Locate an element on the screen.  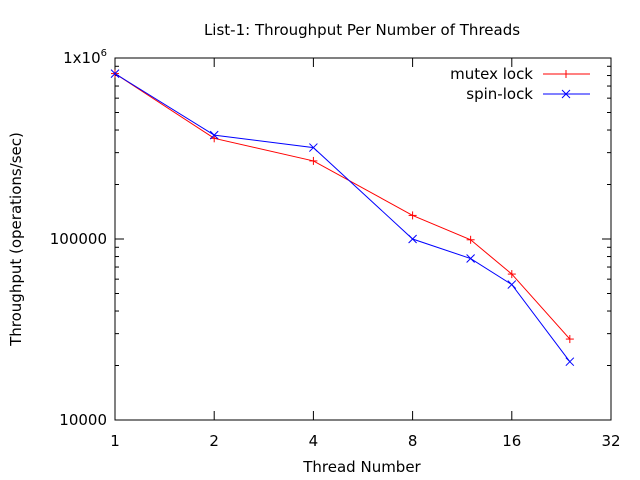
y-tick-label: 1x10⁶ is located at coordinates (85, 57).